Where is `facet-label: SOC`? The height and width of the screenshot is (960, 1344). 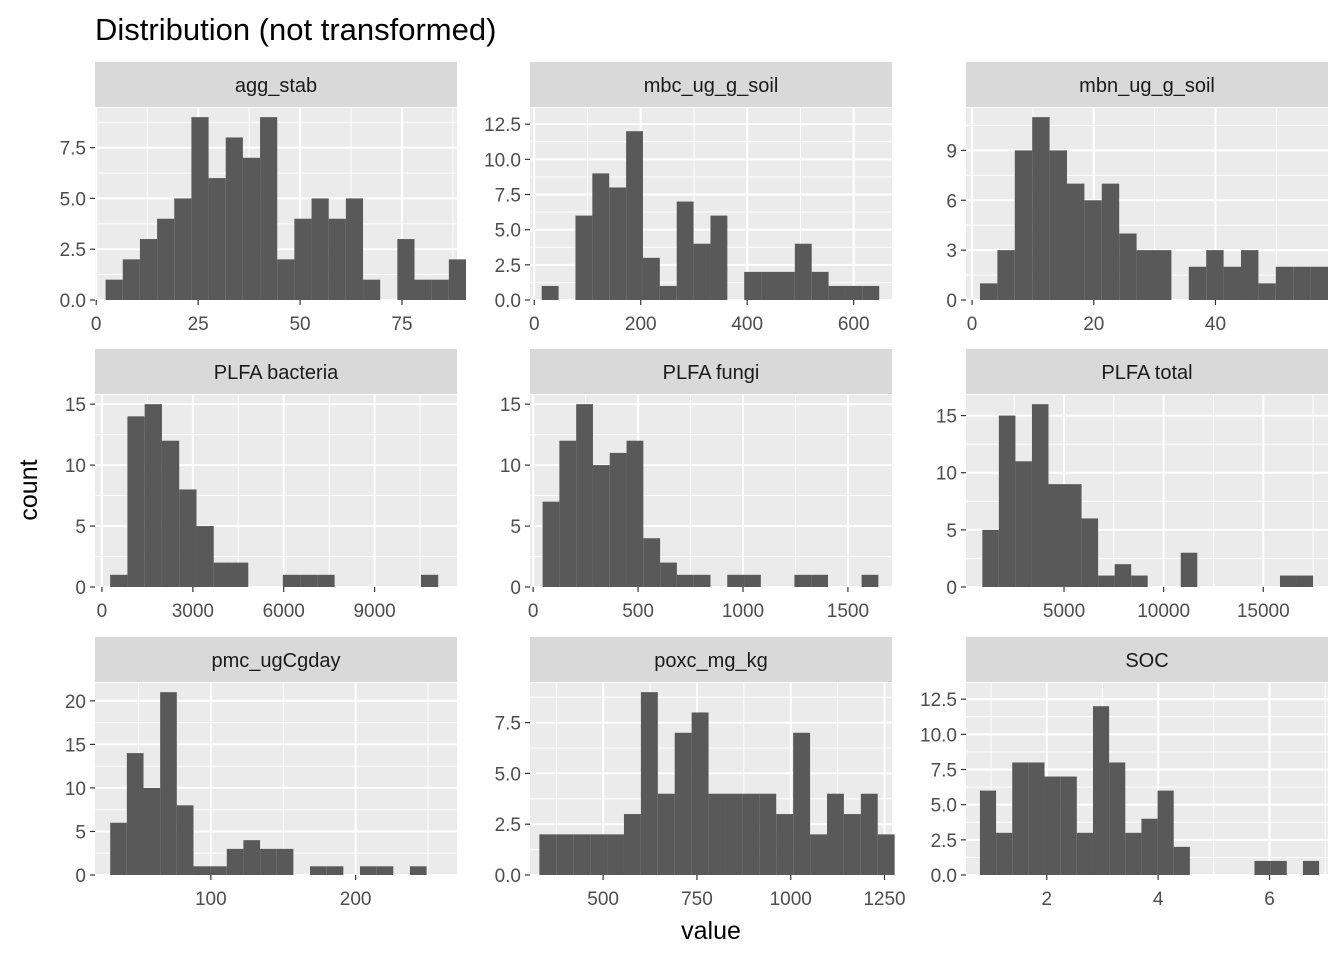 facet-label: SOC is located at coordinates (1146, 661).